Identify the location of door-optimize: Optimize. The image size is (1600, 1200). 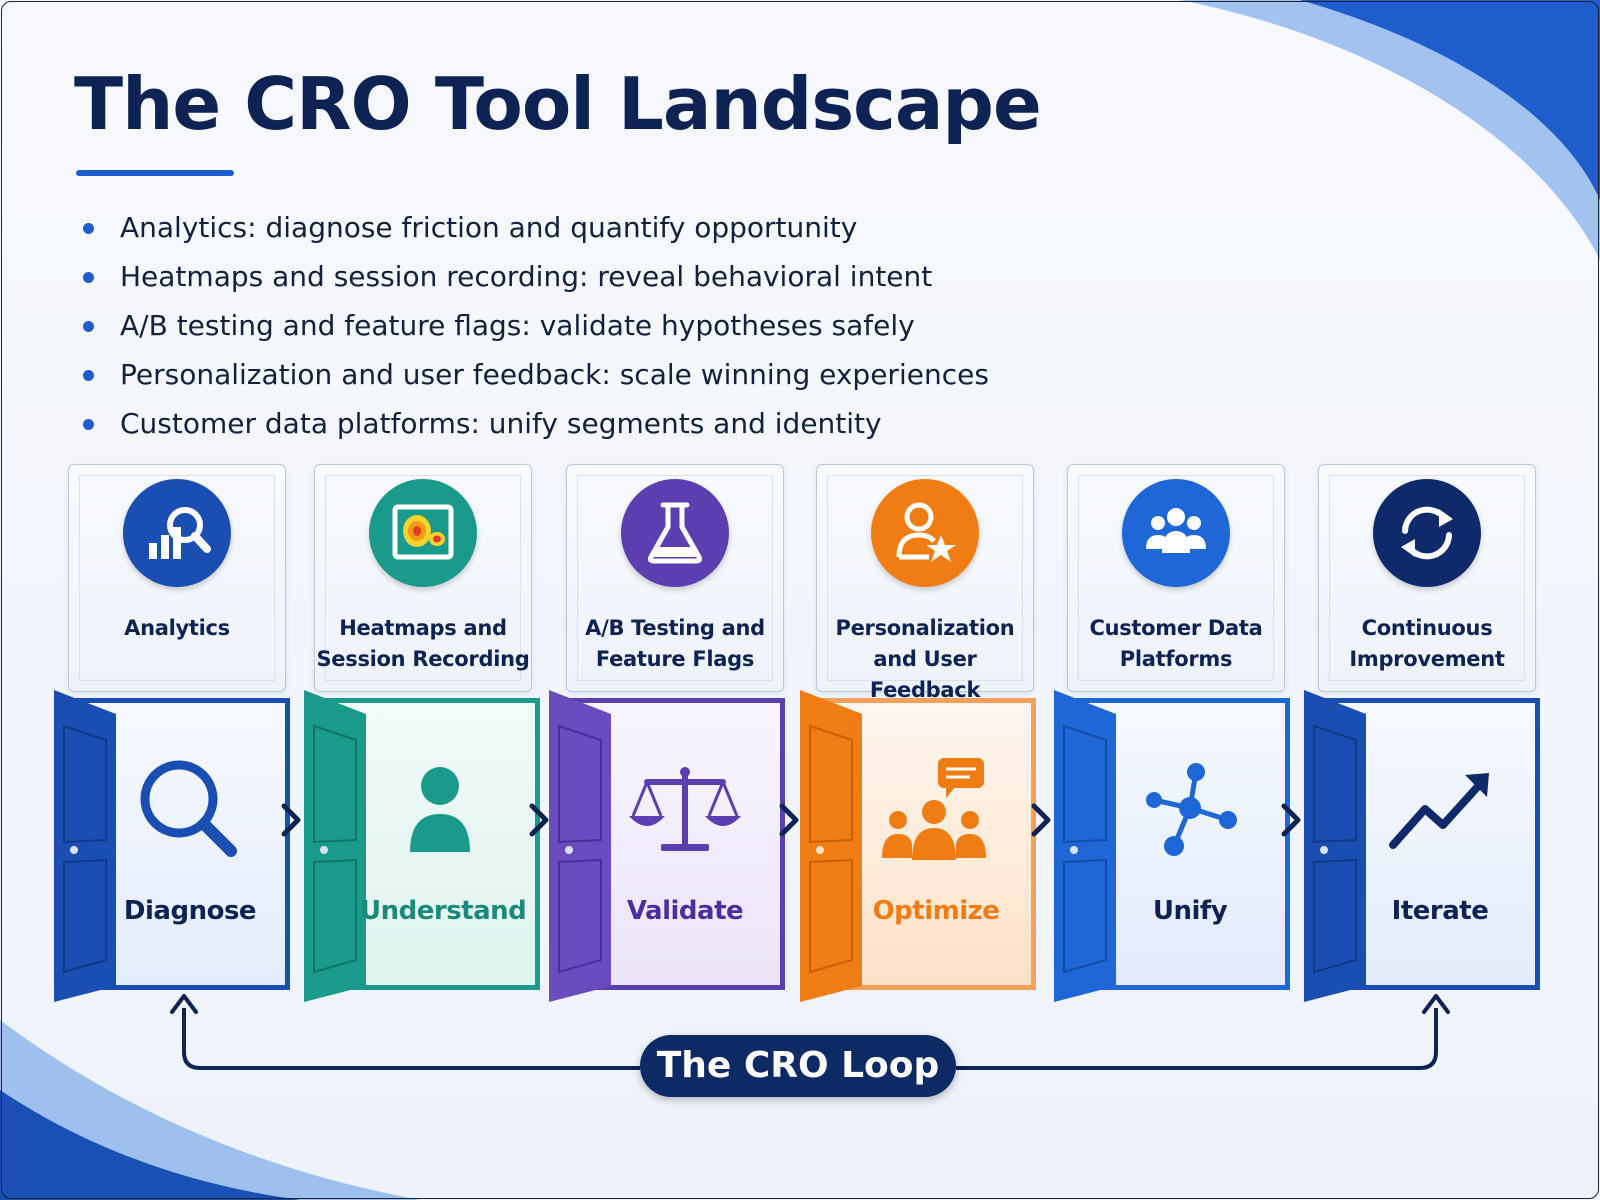
(921, 846).